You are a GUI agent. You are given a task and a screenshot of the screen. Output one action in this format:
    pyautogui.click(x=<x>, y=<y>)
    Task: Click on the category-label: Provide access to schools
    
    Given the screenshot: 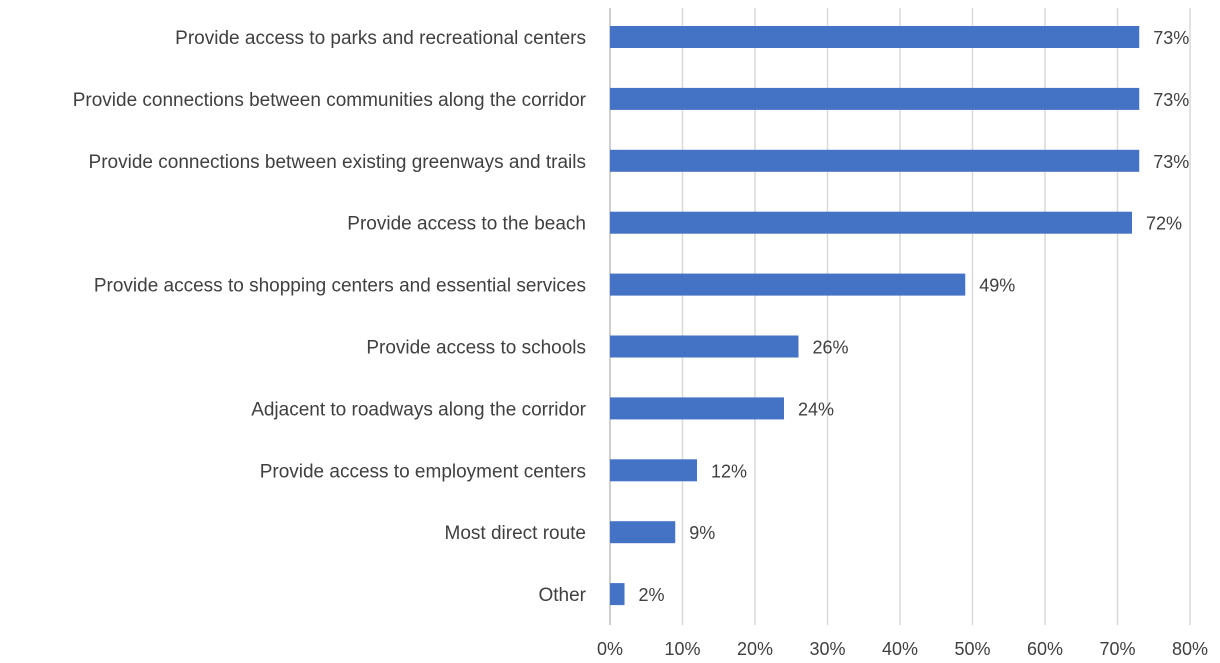 What is the action you would take?
    pyautogui.click(x=476, y=348)
    